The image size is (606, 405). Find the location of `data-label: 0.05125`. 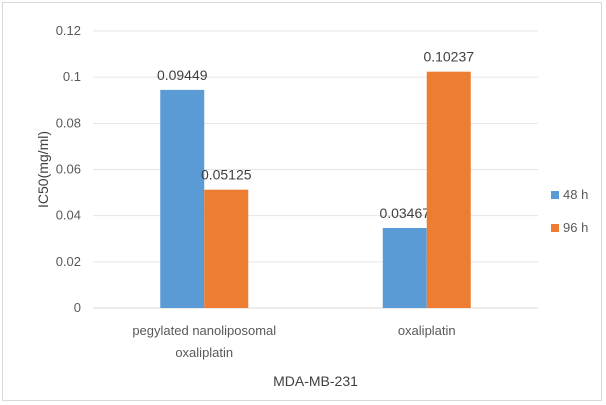

data-label: 0.05125 is located at coordinates (226, 175).